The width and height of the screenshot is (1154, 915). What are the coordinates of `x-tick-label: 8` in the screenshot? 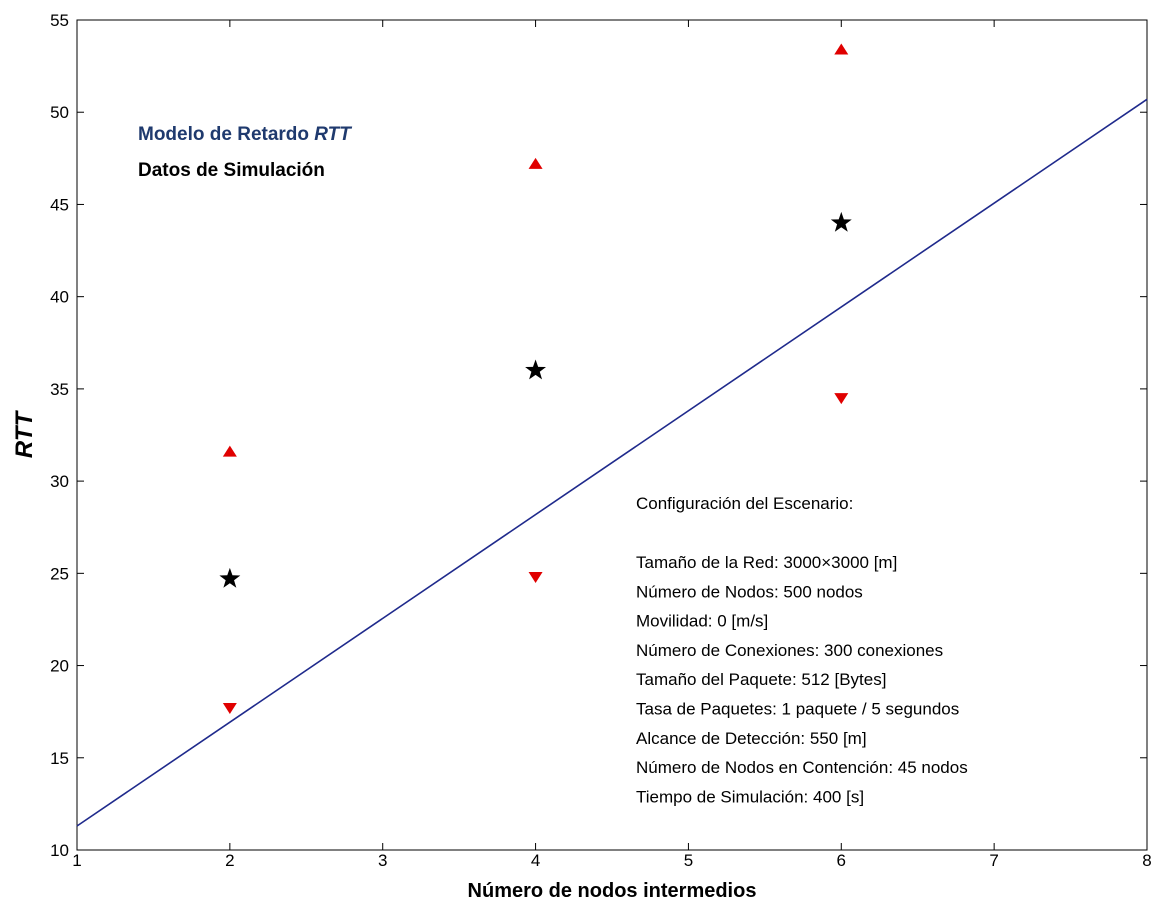 It's located at (1146, 860).